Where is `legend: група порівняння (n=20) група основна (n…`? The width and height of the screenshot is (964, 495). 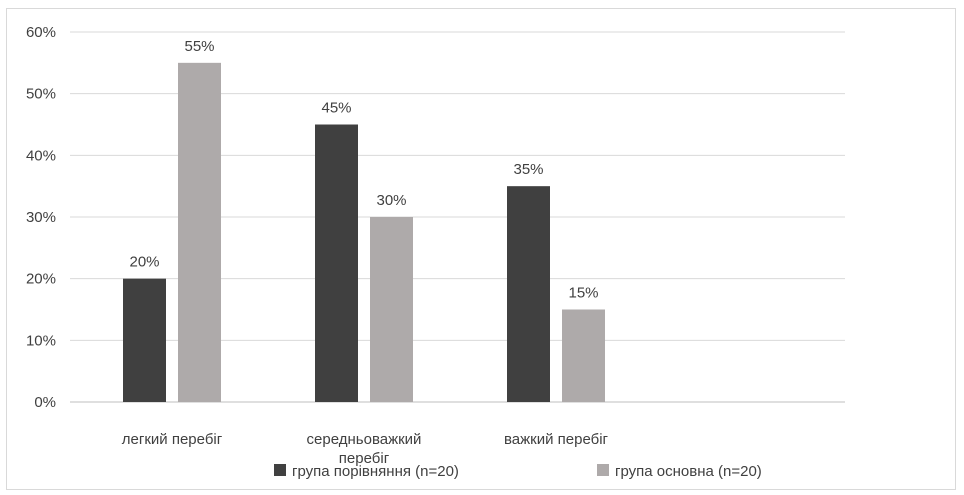 legend: група порівняння (n=20) група основна (n… is located at coordinates (518, 471).